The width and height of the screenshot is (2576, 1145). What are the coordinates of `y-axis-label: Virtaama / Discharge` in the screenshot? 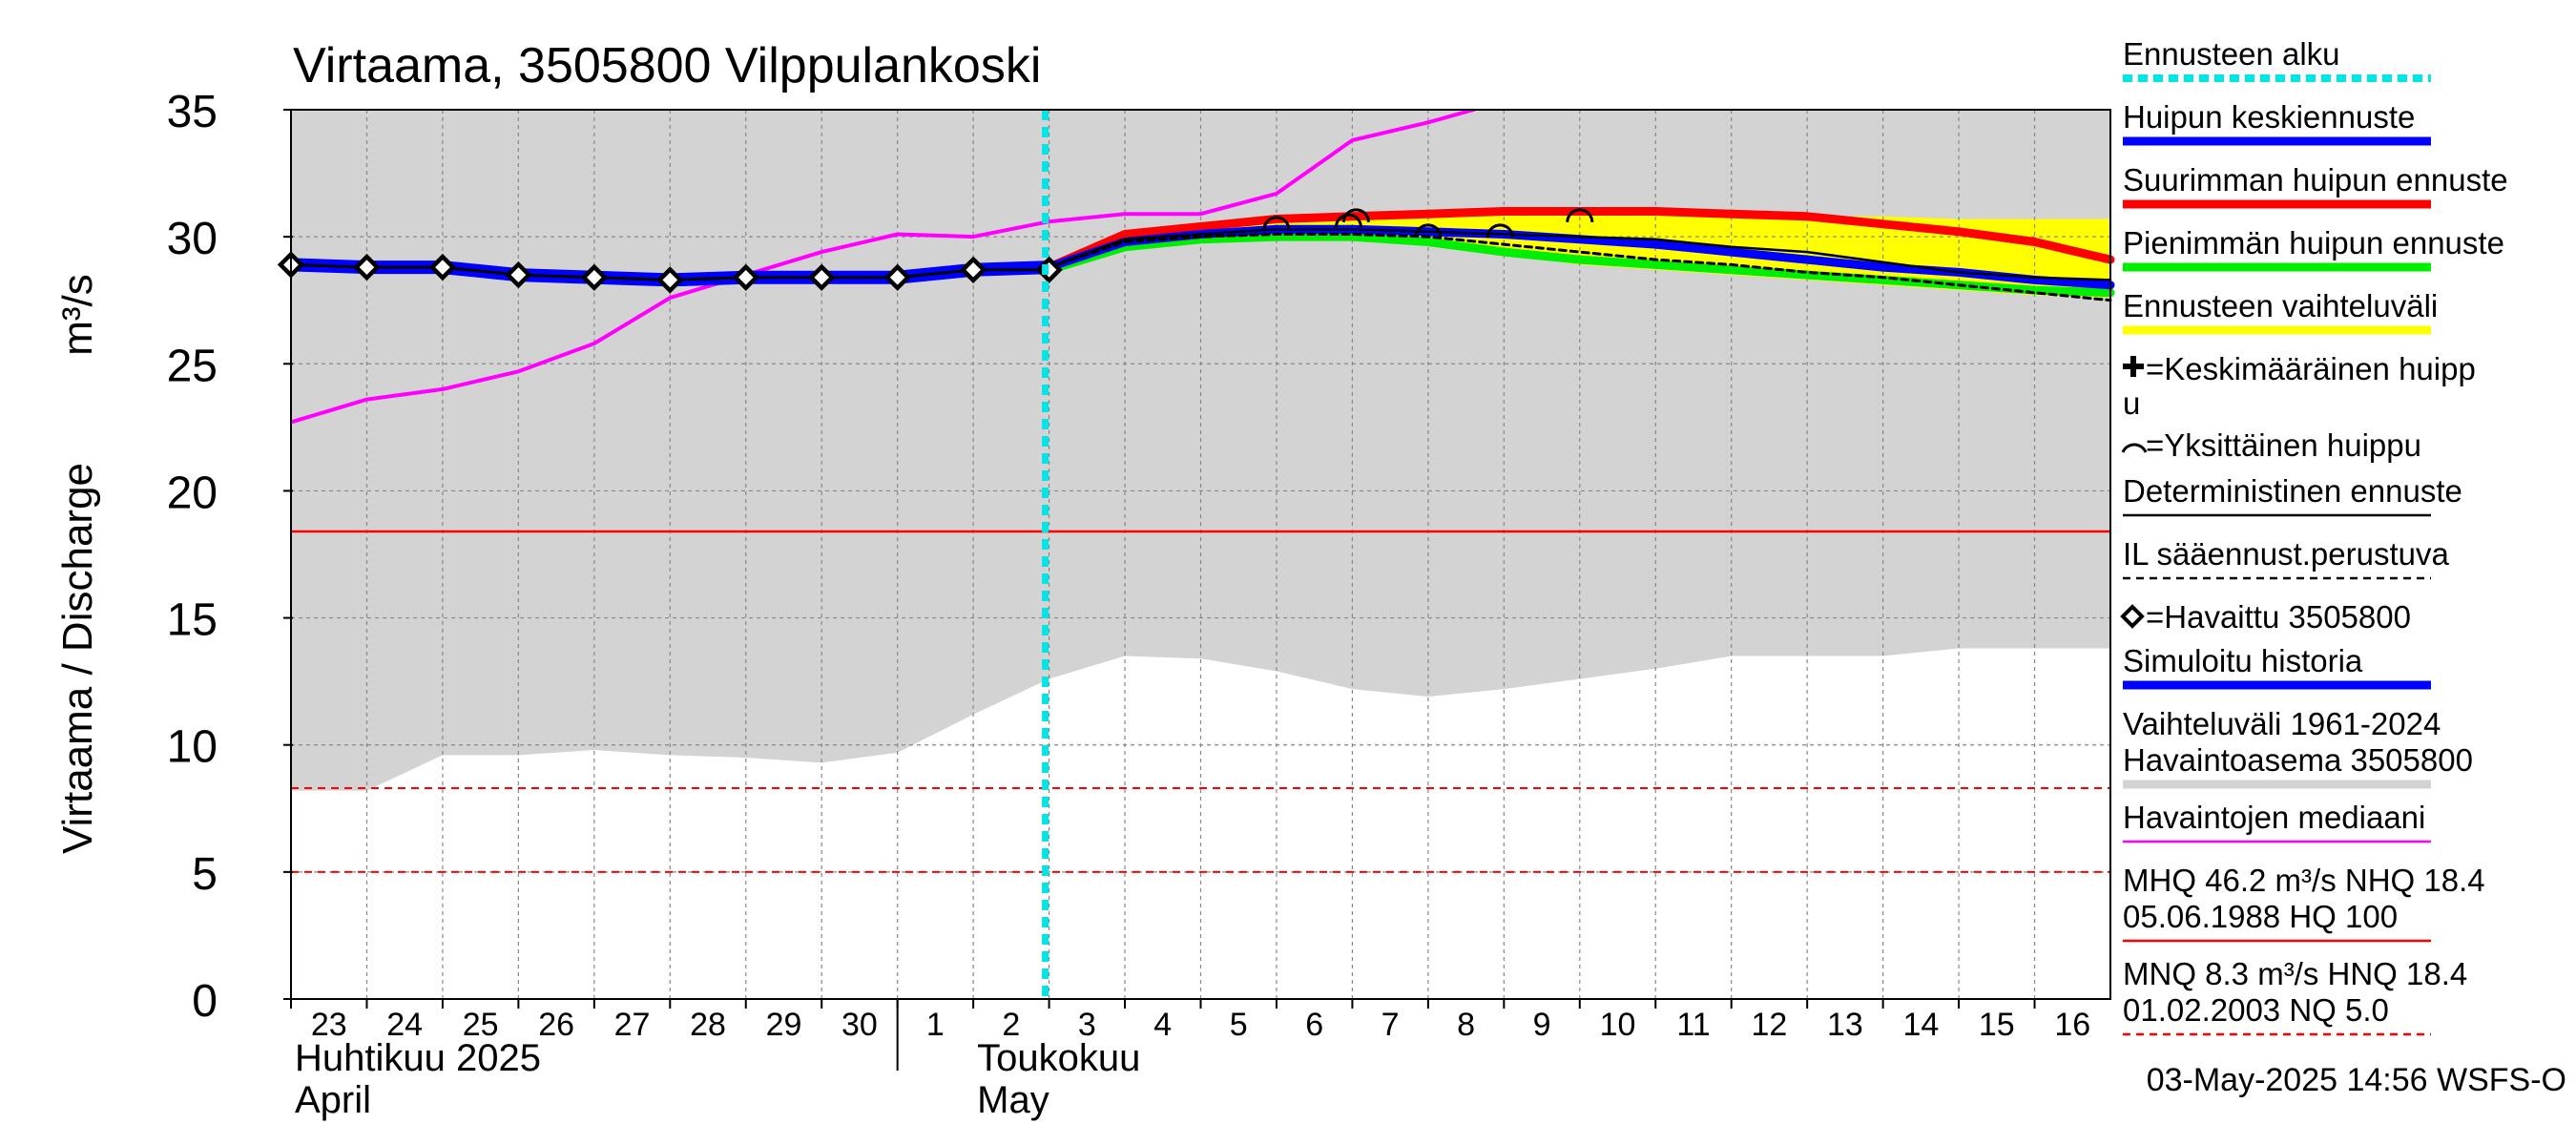 It's located at (77, 658).